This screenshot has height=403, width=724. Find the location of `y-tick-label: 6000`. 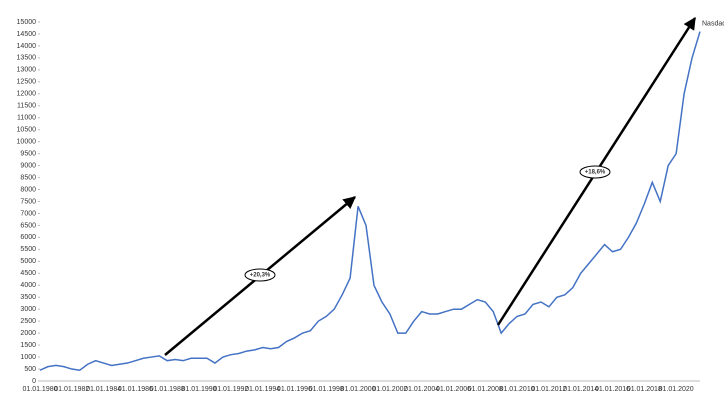

y-tick-label: 6000 is located at coordinates (28, 237).